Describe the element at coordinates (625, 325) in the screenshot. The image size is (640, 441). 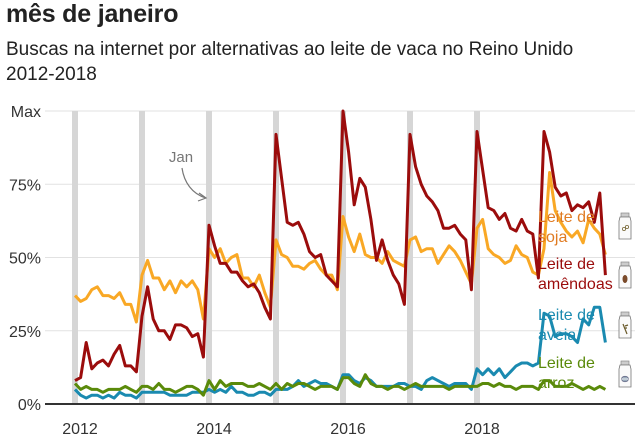
I see `bottle-oat-icon` at that location.